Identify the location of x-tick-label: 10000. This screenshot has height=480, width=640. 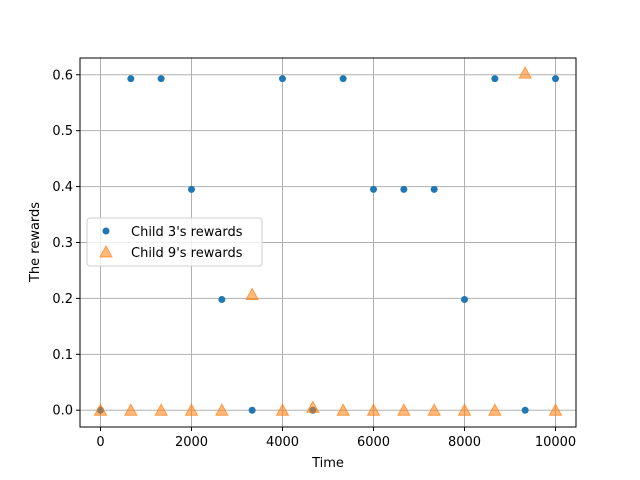
(555, 442).